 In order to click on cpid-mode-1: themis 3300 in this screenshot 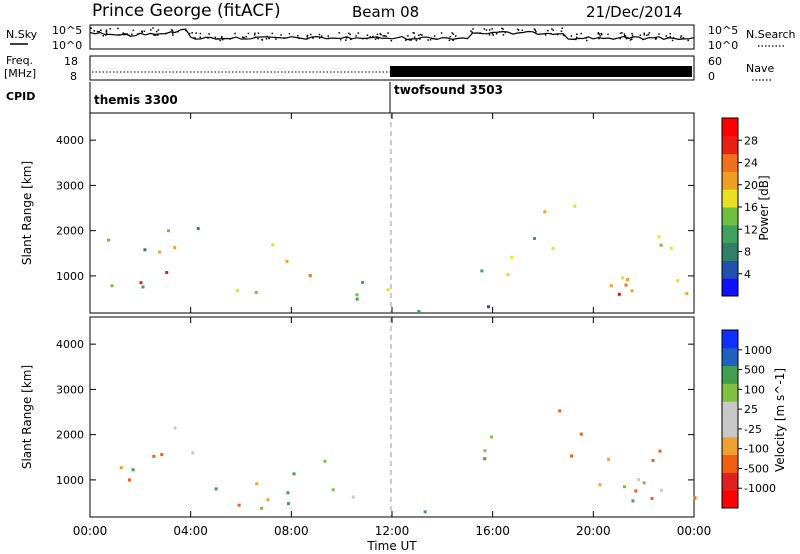, I will do `click(136, 100)`.